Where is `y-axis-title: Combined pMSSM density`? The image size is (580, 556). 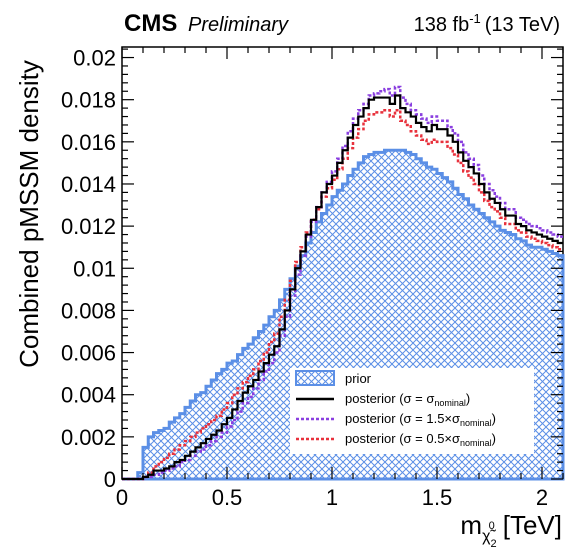
y-axis-title: Combined pMSSM density is located at coordinates (29, 214).